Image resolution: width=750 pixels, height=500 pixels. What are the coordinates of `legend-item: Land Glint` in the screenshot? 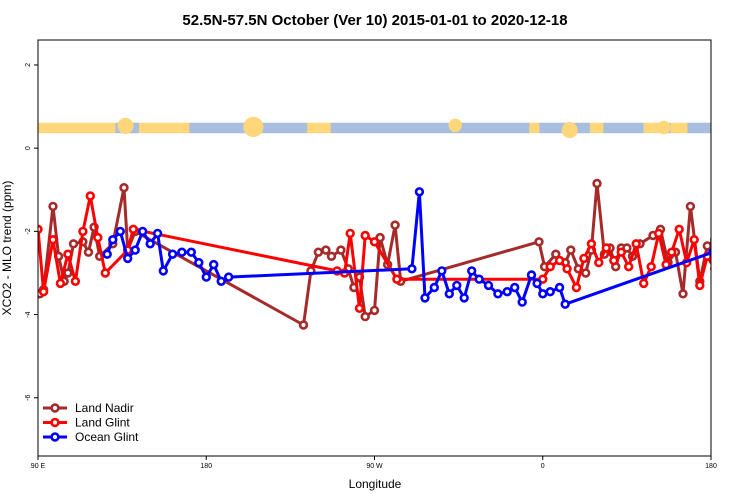 It's located at (86, 423).